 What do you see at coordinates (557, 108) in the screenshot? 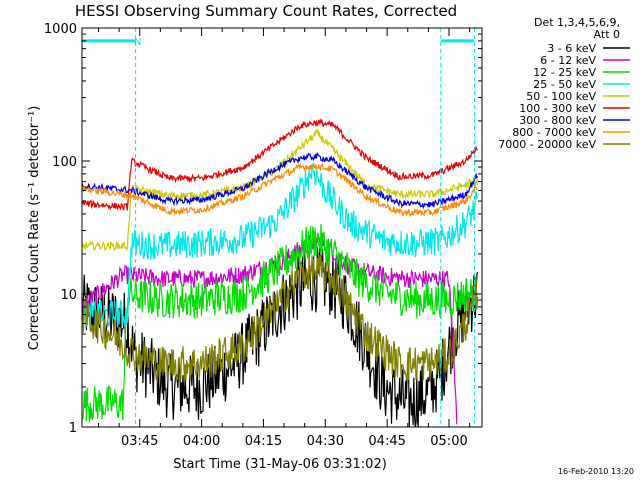
I see `legend-label-5: 100 - 300 keV` at bounding box center [557, 108].